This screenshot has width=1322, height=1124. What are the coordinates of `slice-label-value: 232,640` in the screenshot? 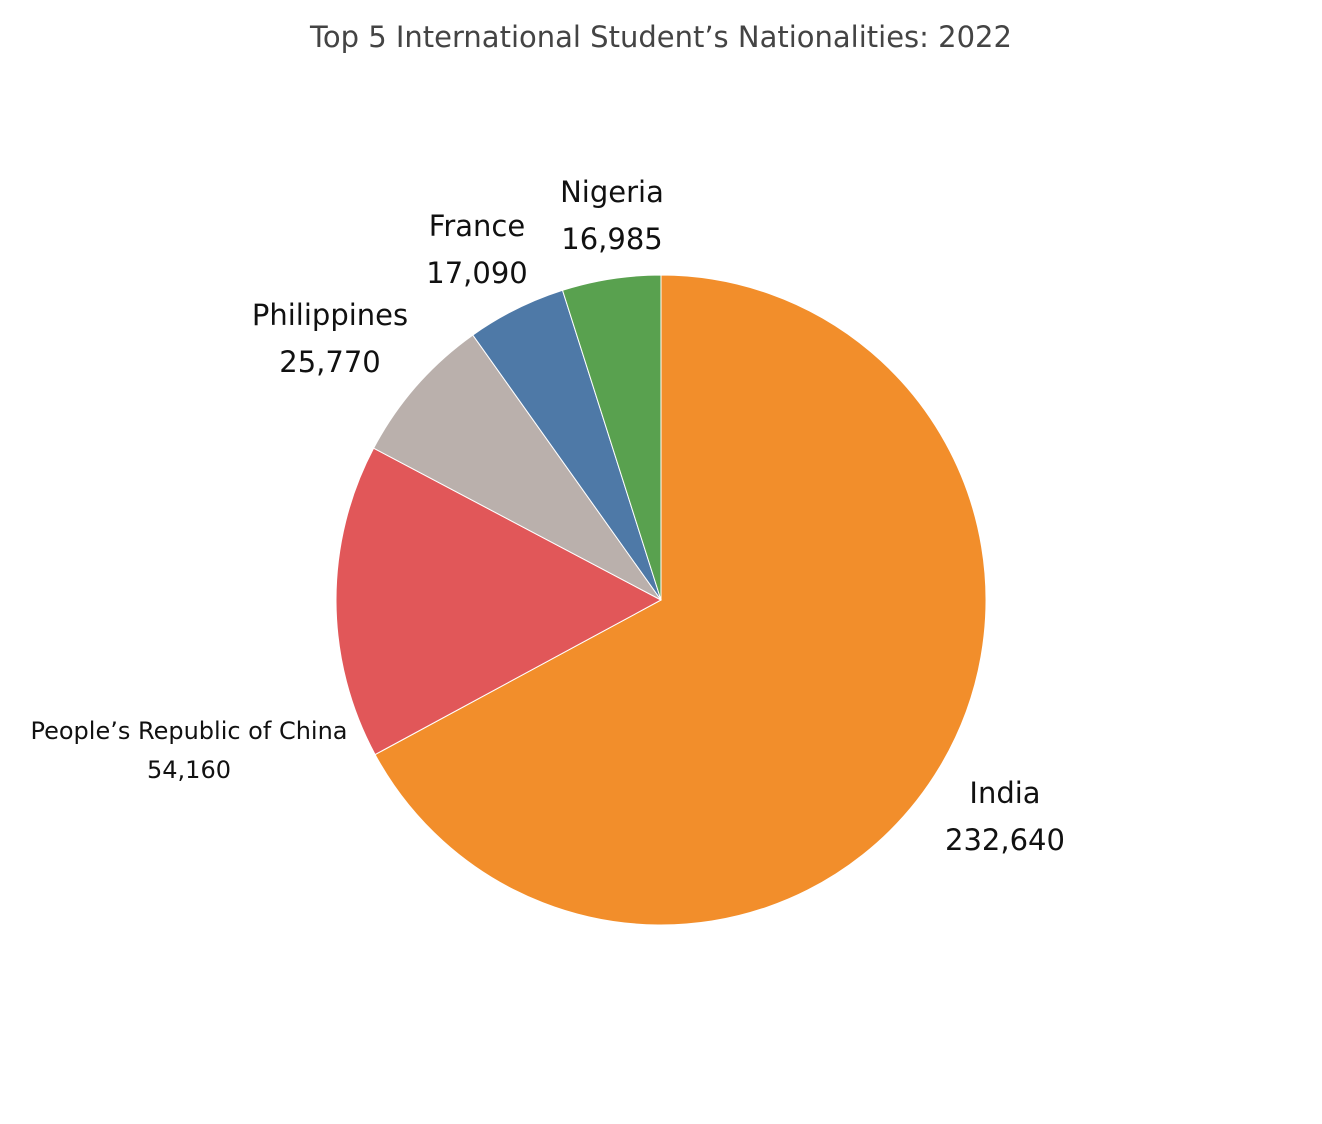 It's located at (1005, 840).